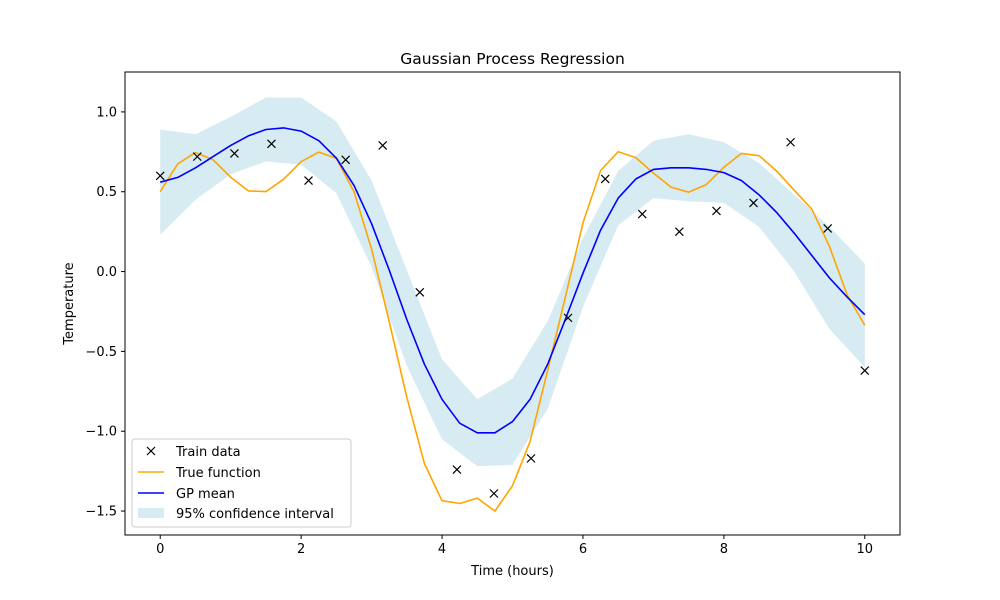  What do you see at coordinates (442, 549) in the screenshot?
I see `x-tick-label: 4` at bounding box center [442, 549].